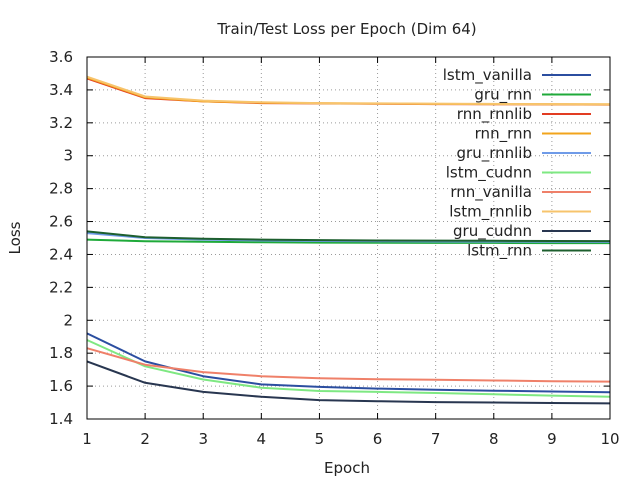  I want to click on x-tick-label: 3, so click(203, 439).